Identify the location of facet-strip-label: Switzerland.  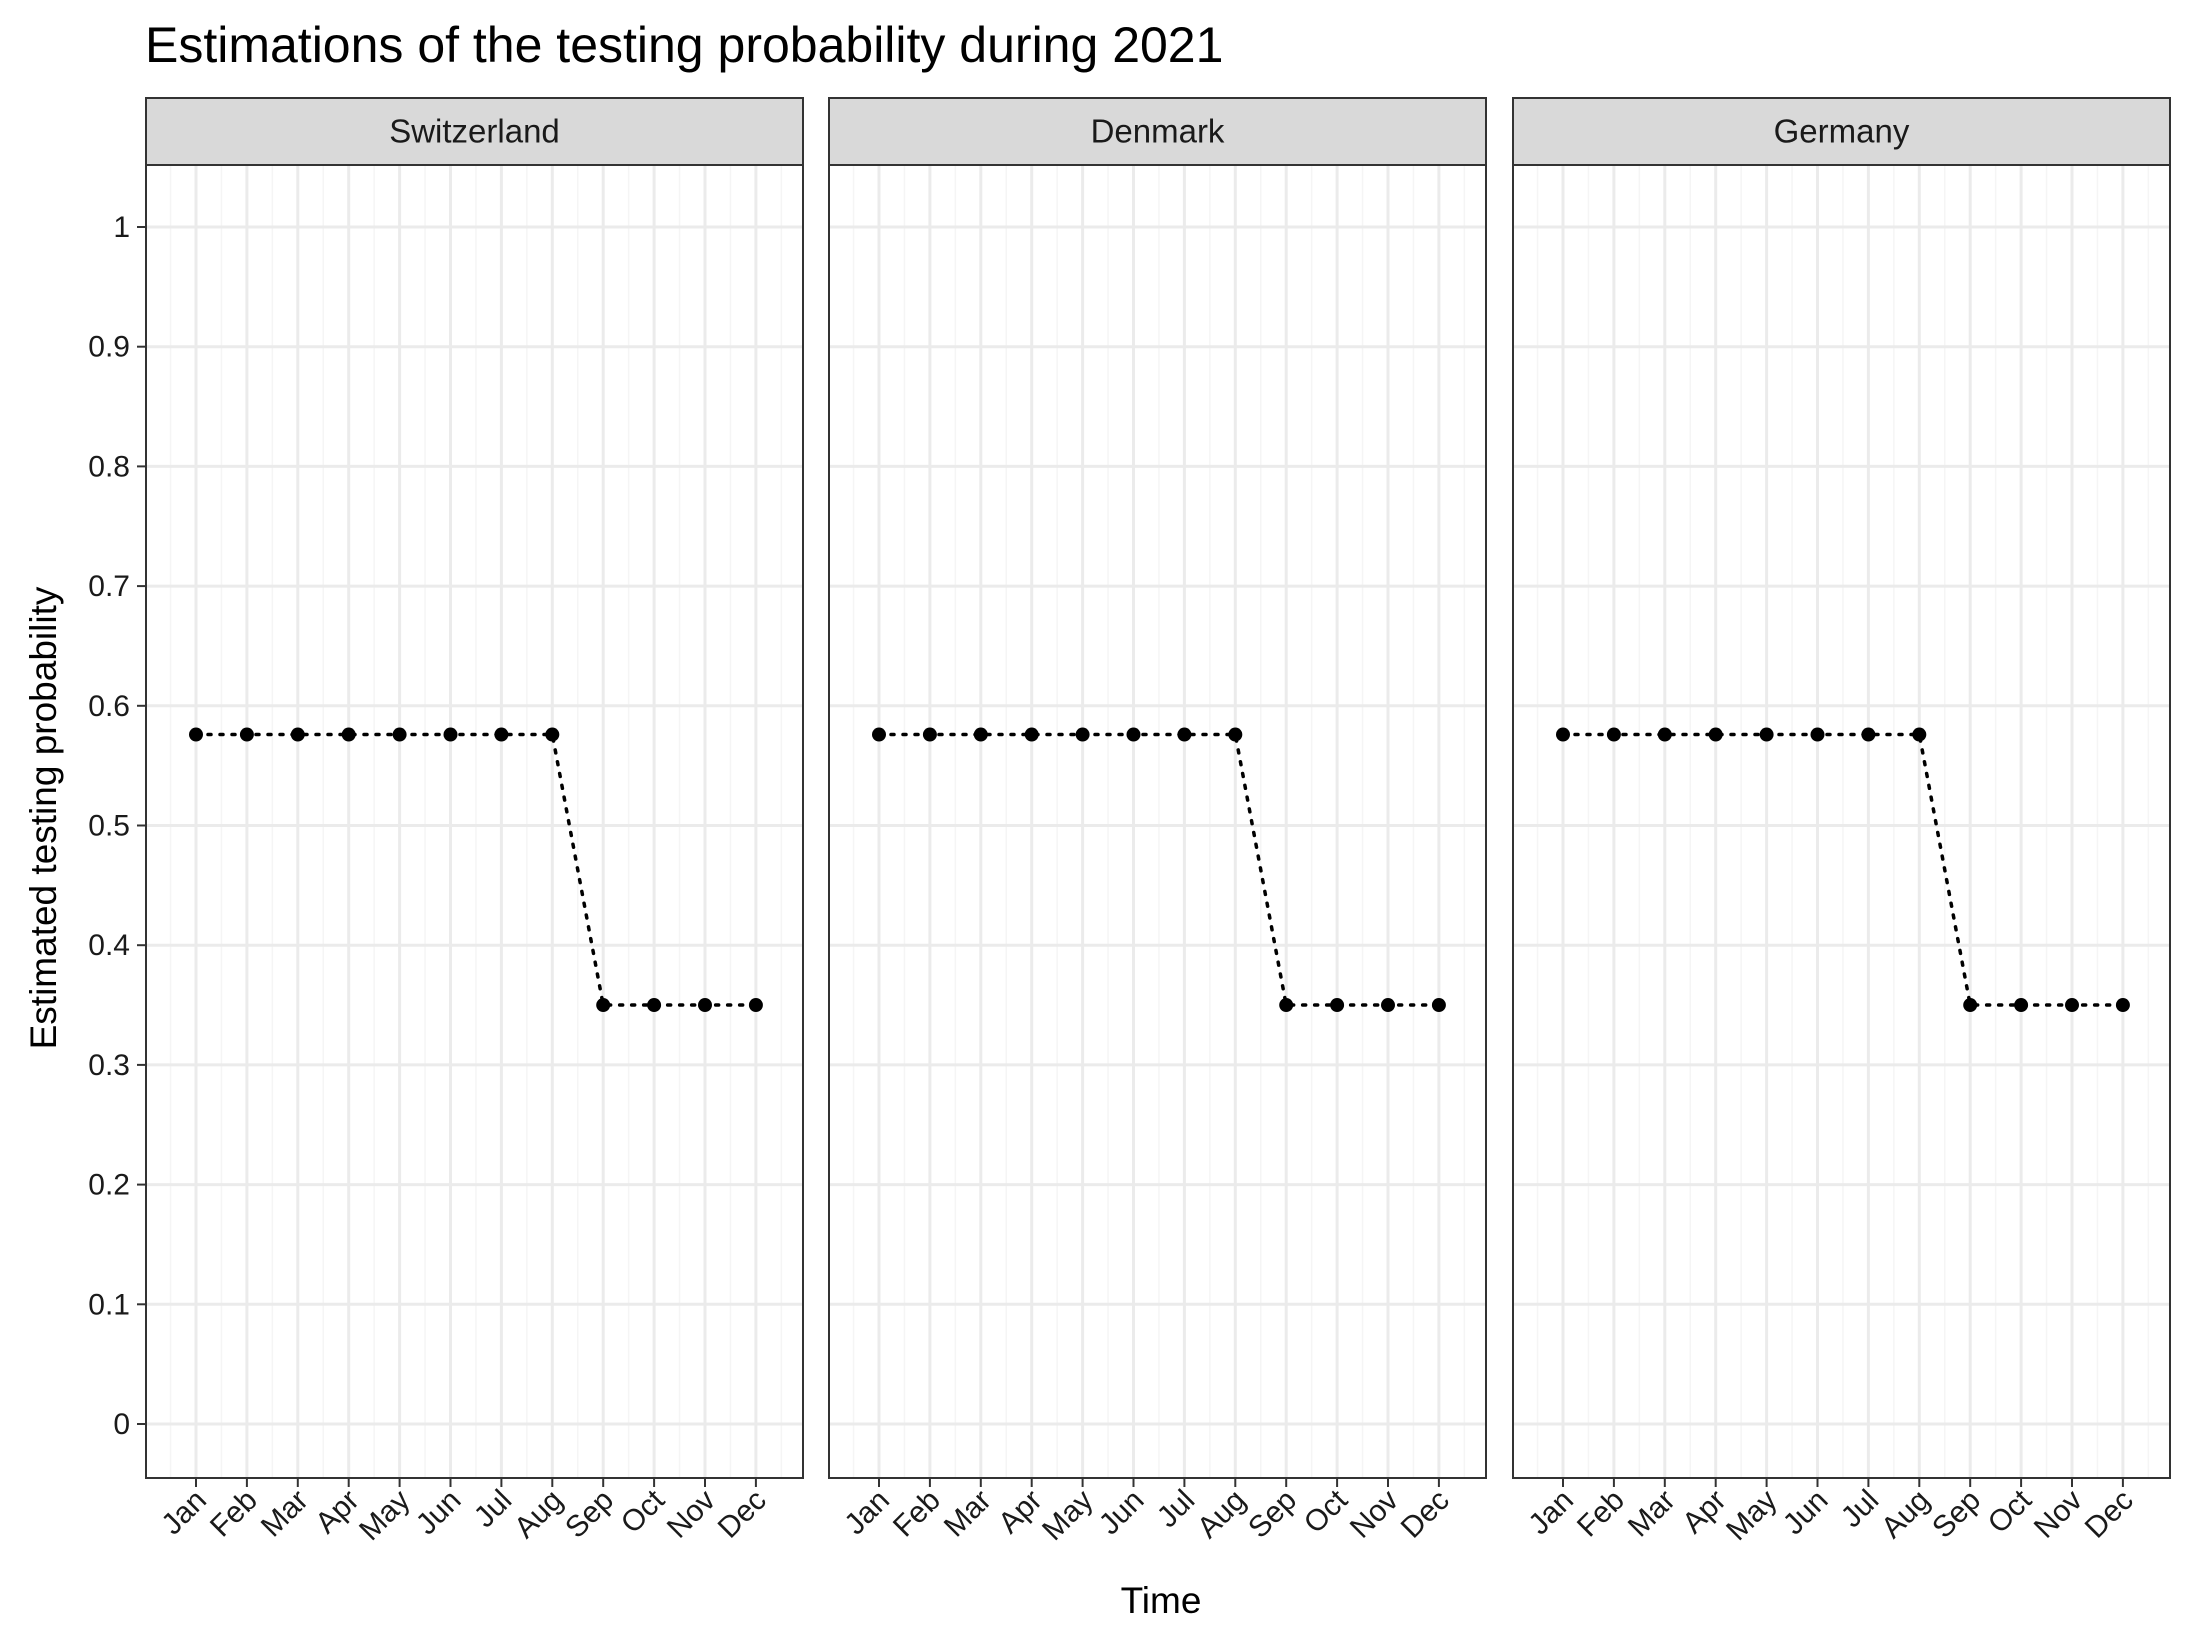
(474, 131).